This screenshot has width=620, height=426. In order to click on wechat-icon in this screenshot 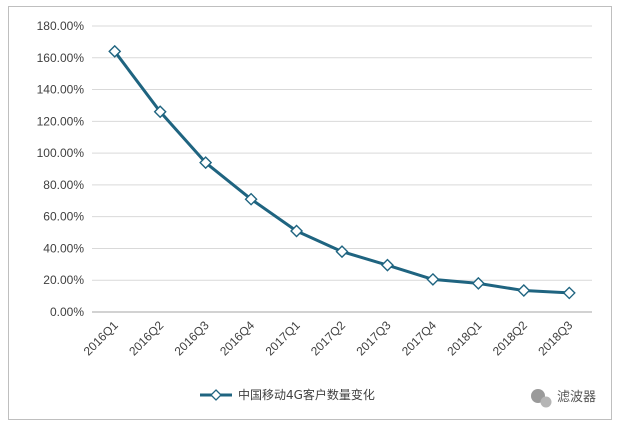, I will do `click(541, 398)`.